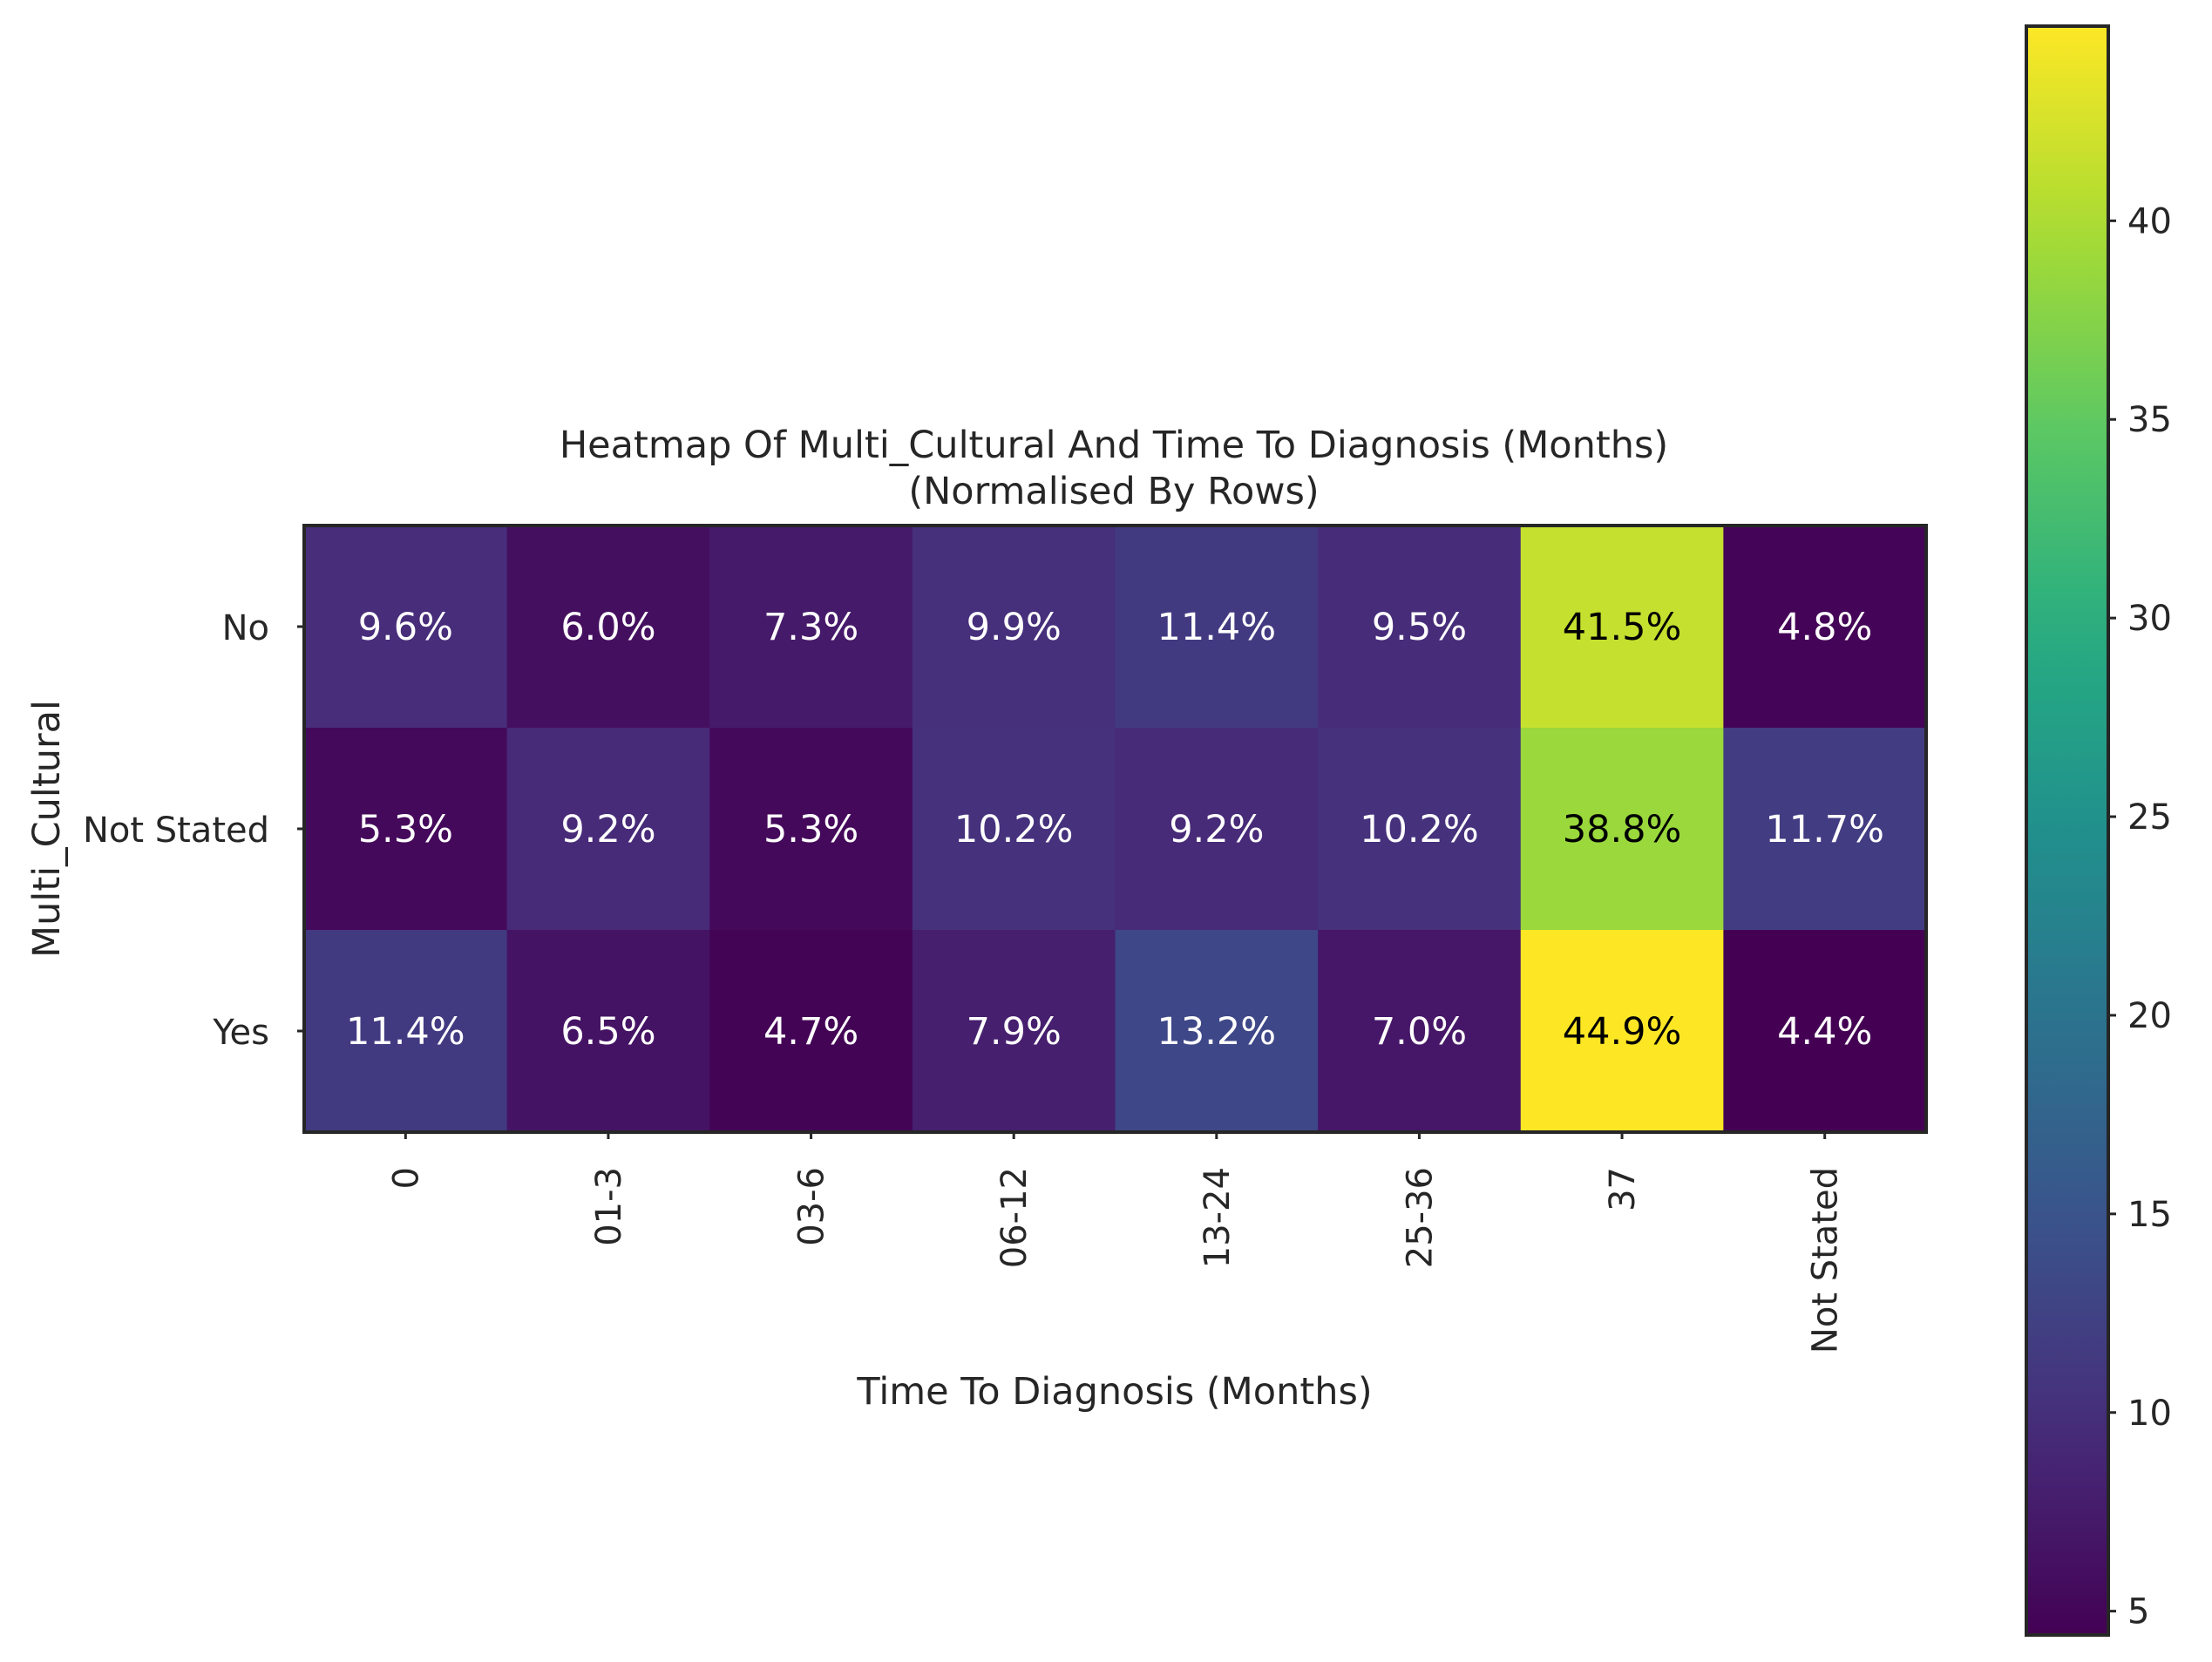  I want to click on cell-value-label: 6.5%, so click(607, 1032).